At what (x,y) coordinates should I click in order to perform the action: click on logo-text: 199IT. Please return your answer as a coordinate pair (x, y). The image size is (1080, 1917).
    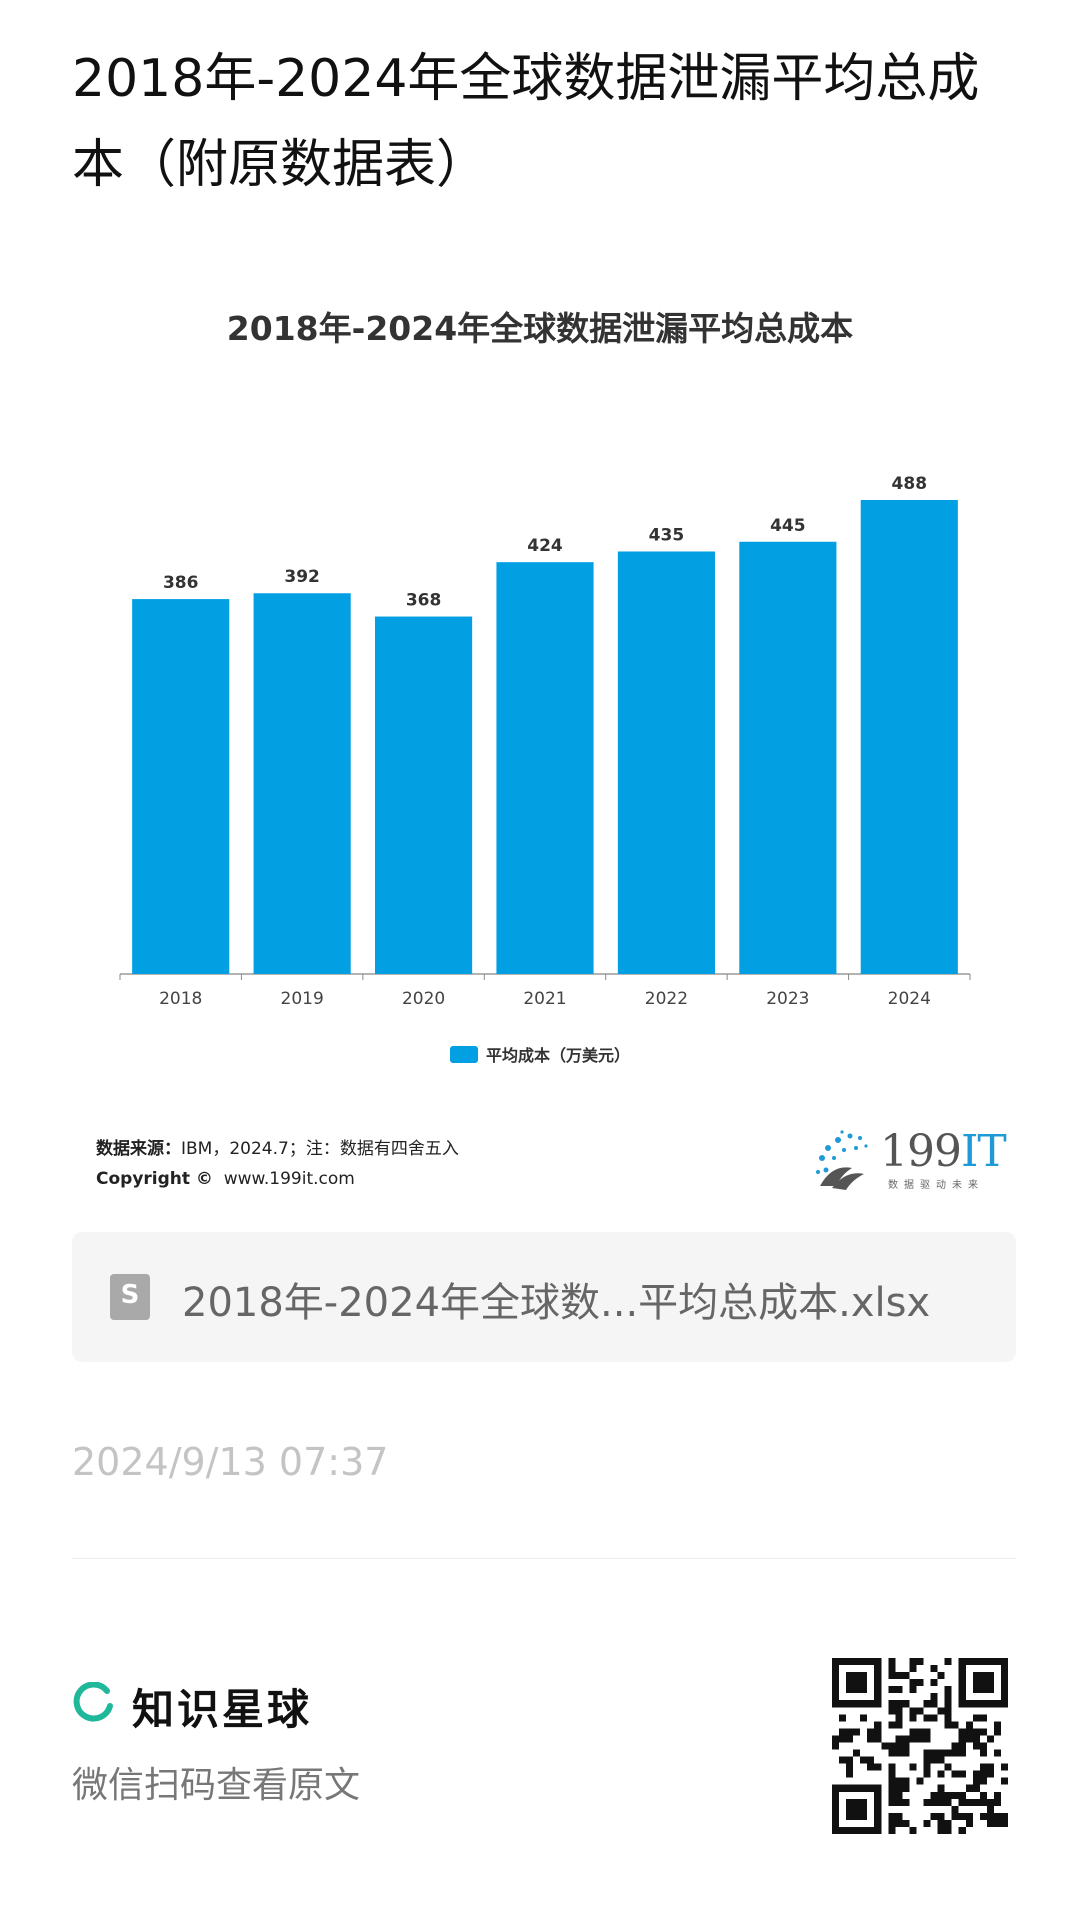
    Looking at the image, I should click on (943, 1151).